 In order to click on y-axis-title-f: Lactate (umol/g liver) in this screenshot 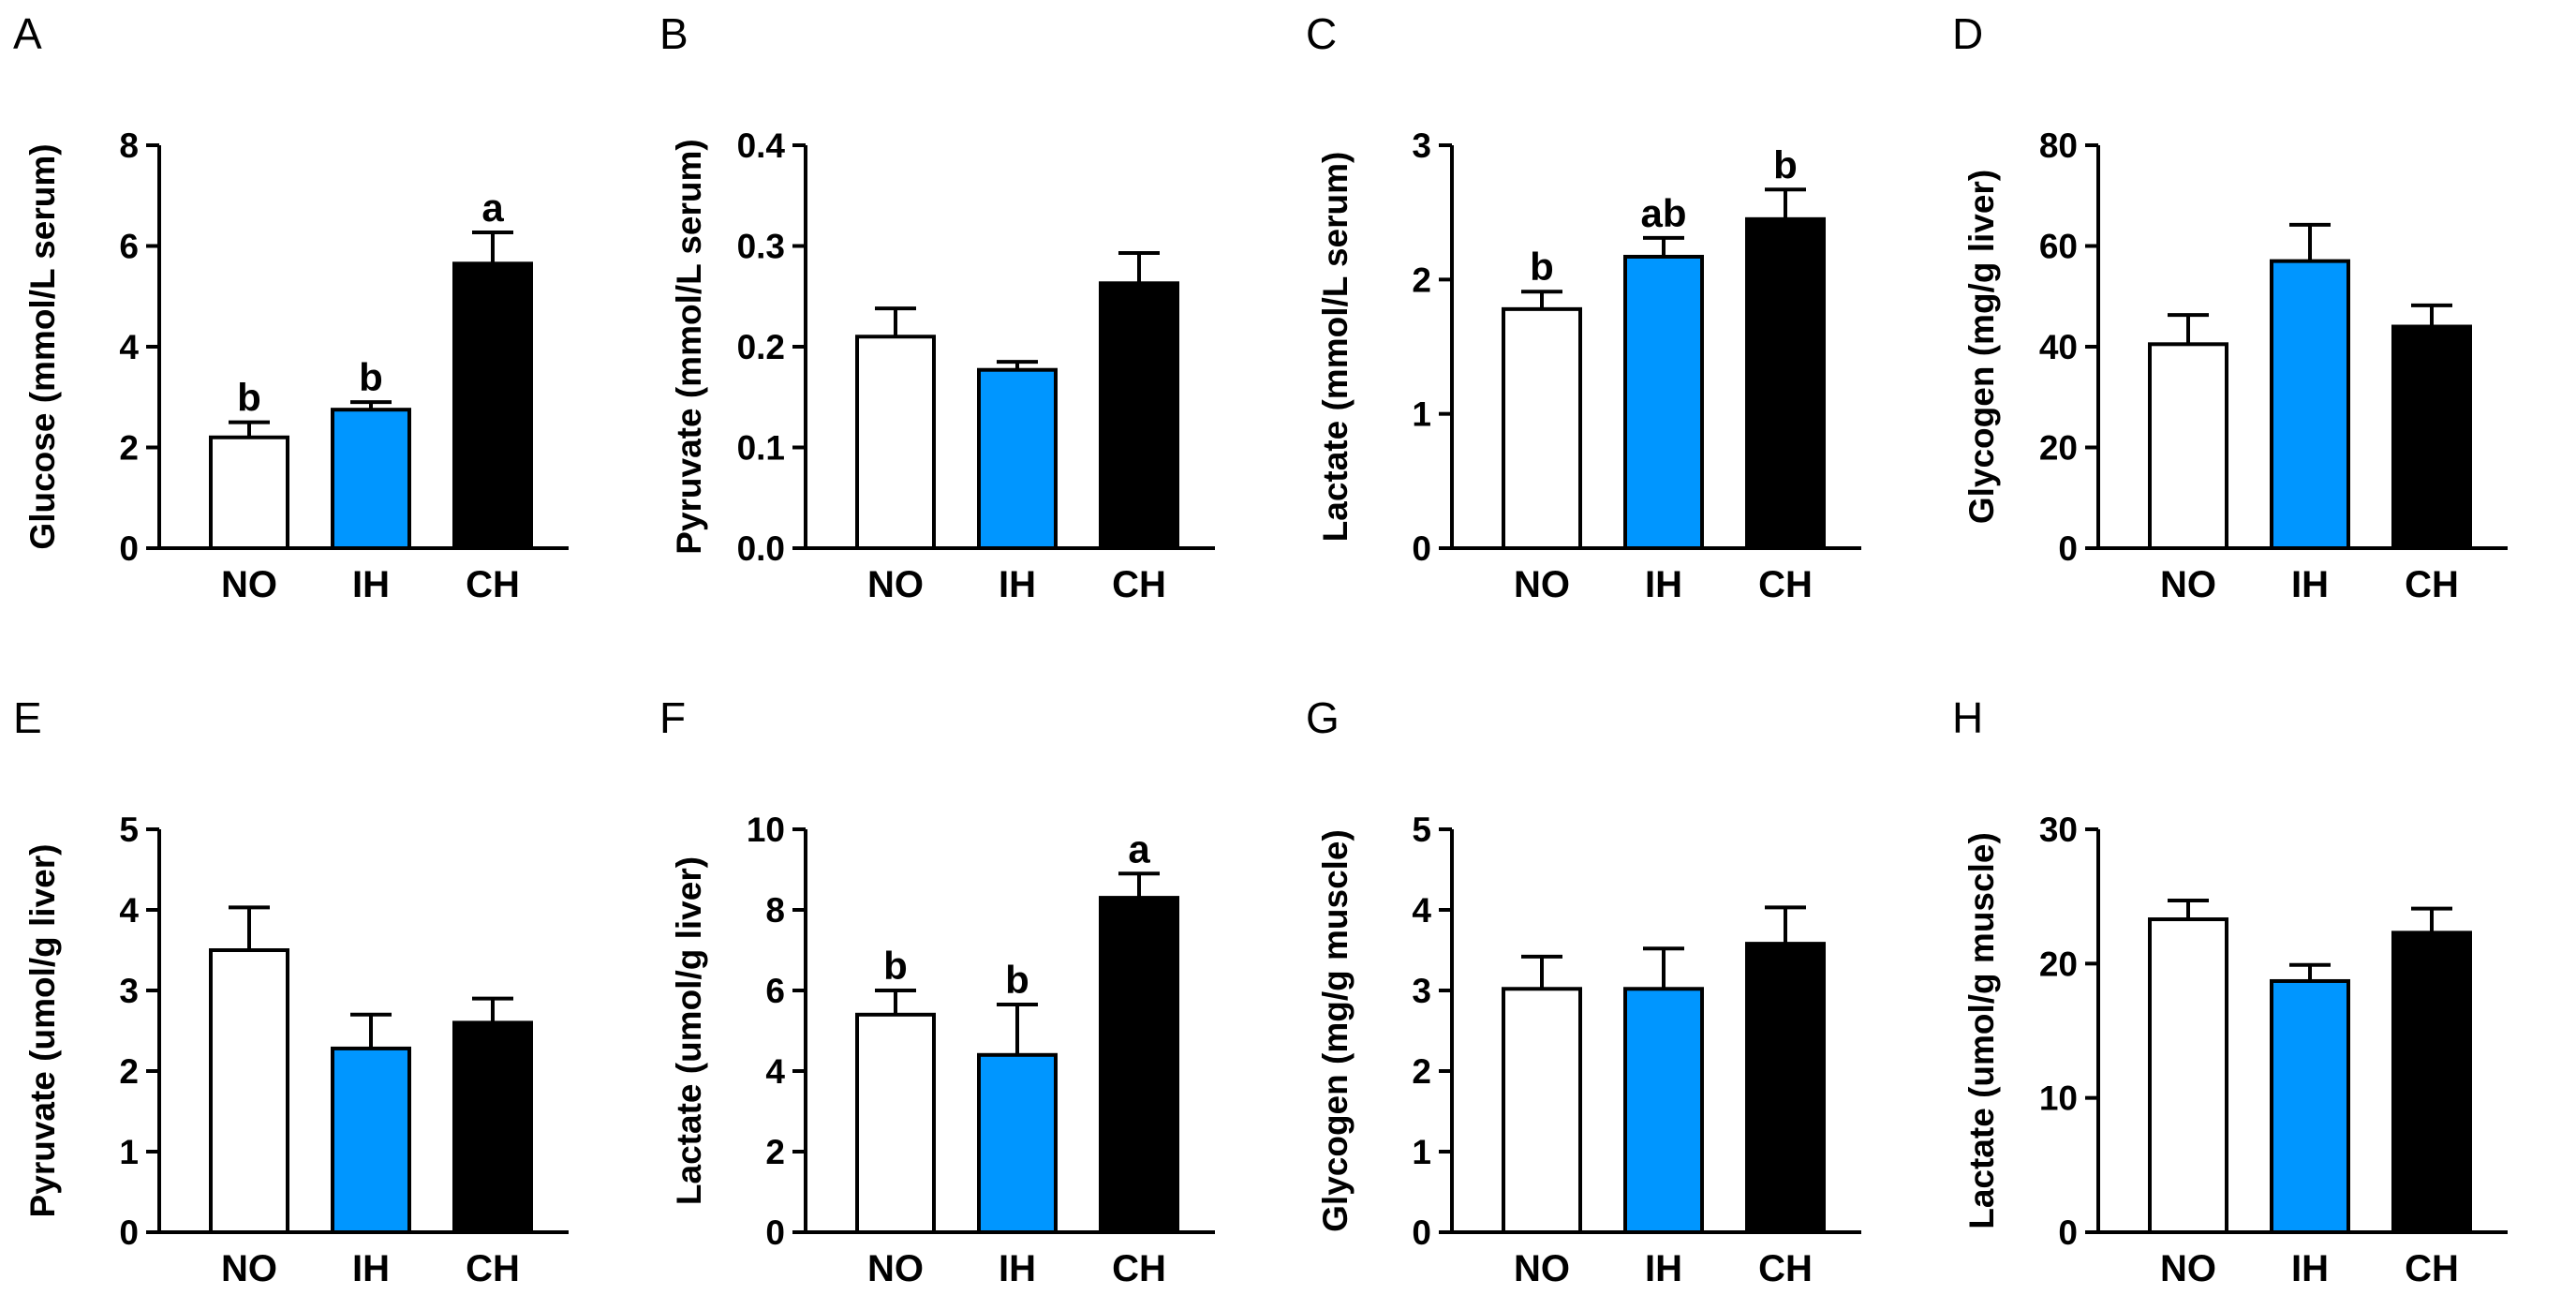, I will do `click(689, 1030)`.